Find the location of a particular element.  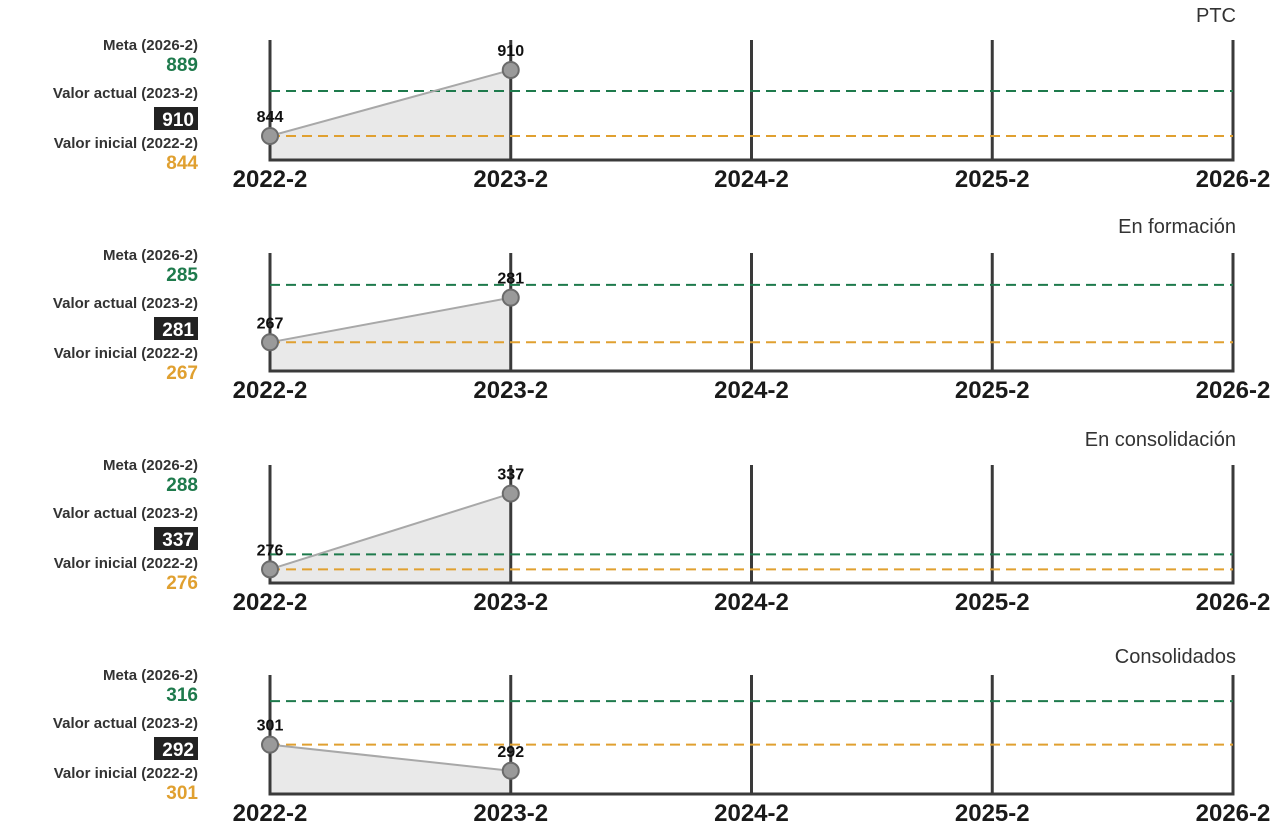

meta-value: 288 is located at coordinates (182, 485).